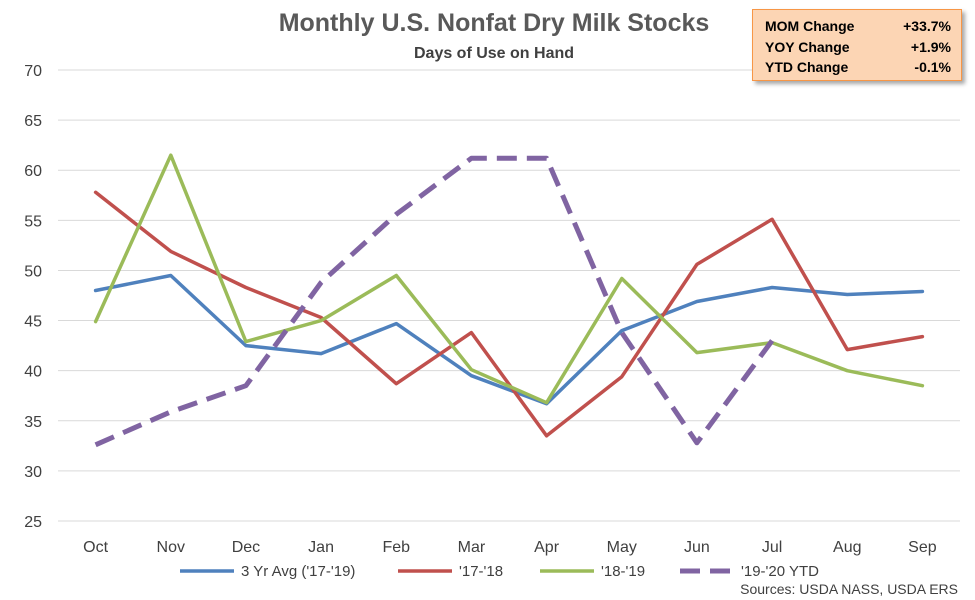 The width and height of the screenshot is (975, 600). I want to click on chart-subtitle: Days of Use on Hand, so click(494, 53).